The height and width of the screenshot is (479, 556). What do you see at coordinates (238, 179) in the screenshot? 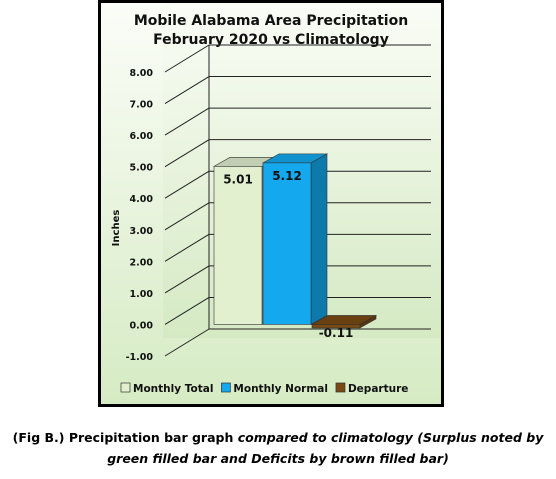
I see `data-label-0: 5.01` at bounding box center [238, 179].